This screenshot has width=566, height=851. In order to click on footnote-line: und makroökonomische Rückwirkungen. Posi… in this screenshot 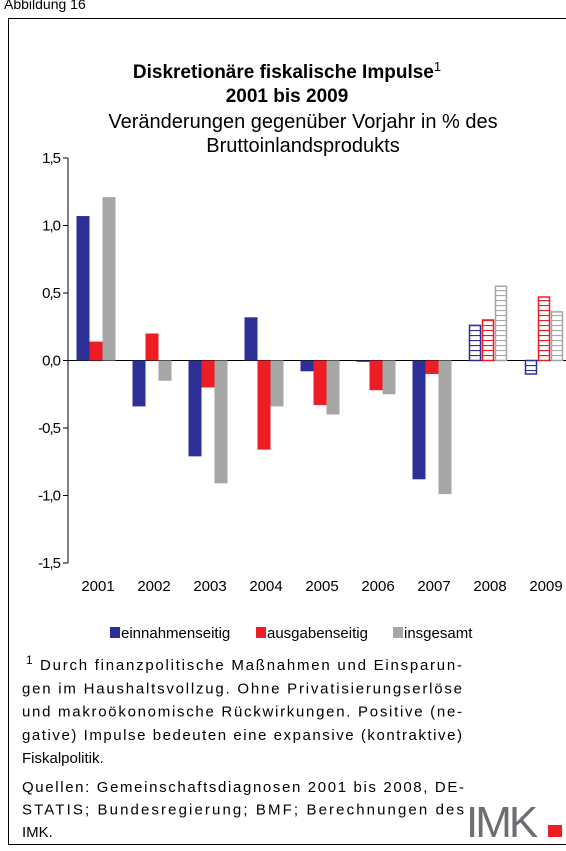, I will do `click(242, 712)`.